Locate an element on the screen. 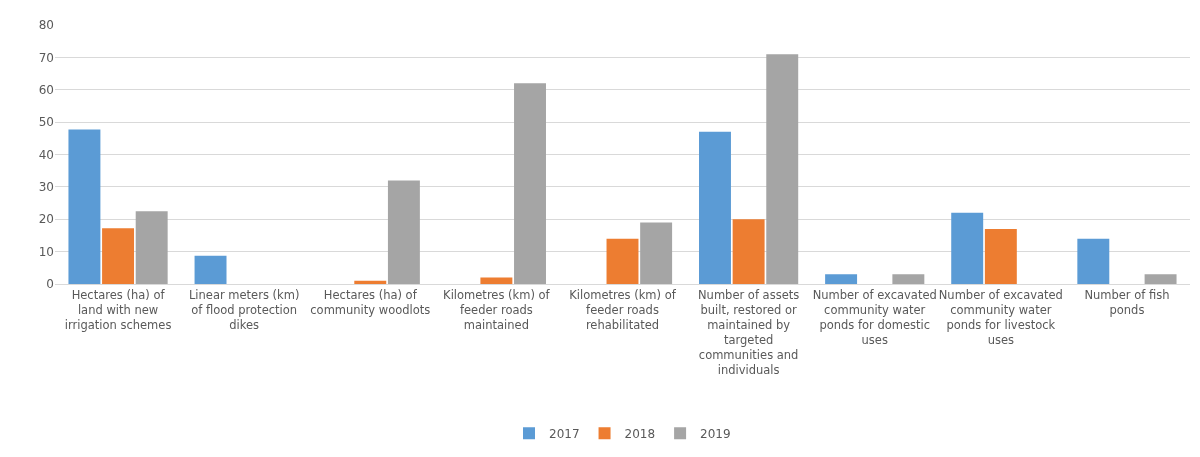 The width and height of the screenshot is (1200, 457). y-tick-label: 80 is located at coordinates (46, 25).